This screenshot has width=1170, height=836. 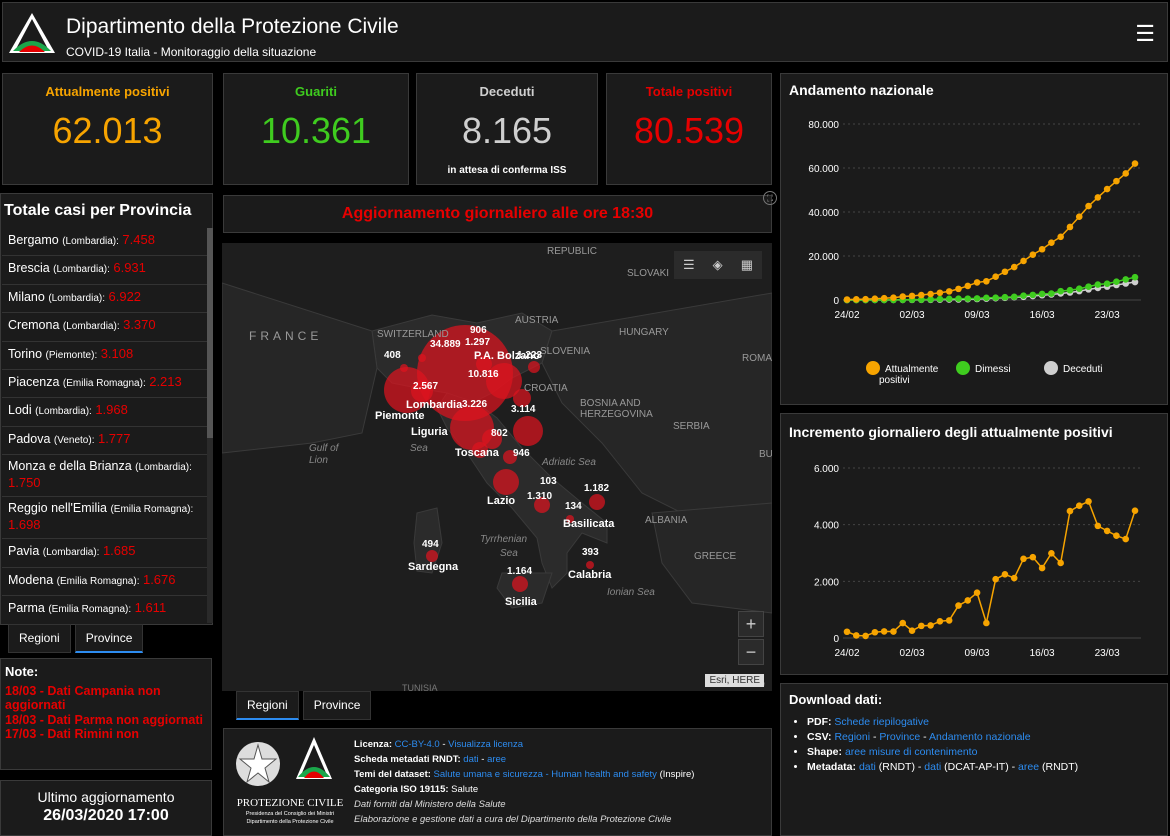 I want to click on meta-dati-rndt-link: dati, so click(x=867, y=767).